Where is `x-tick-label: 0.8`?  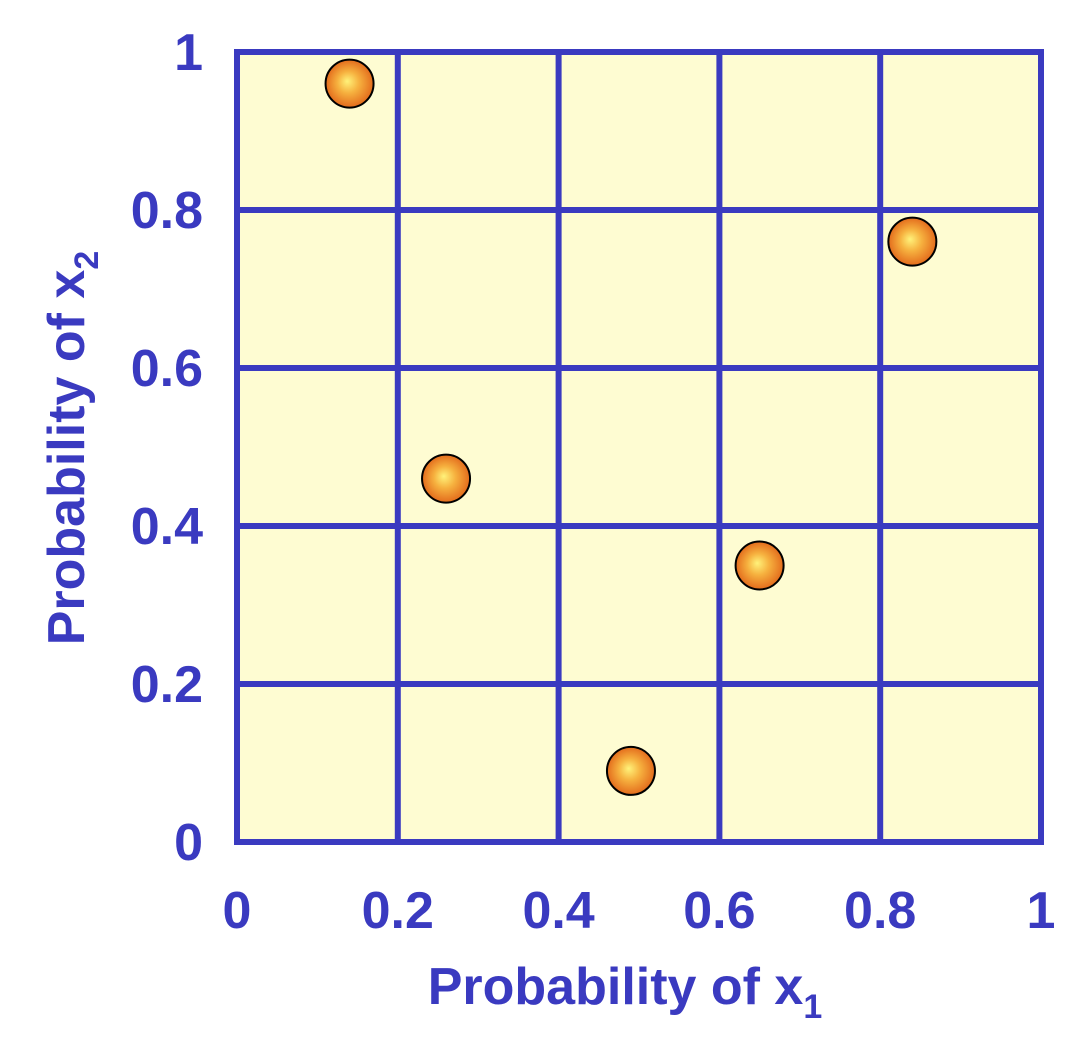
x-tick-label: 0.8 is located at coordinates (880, 911).